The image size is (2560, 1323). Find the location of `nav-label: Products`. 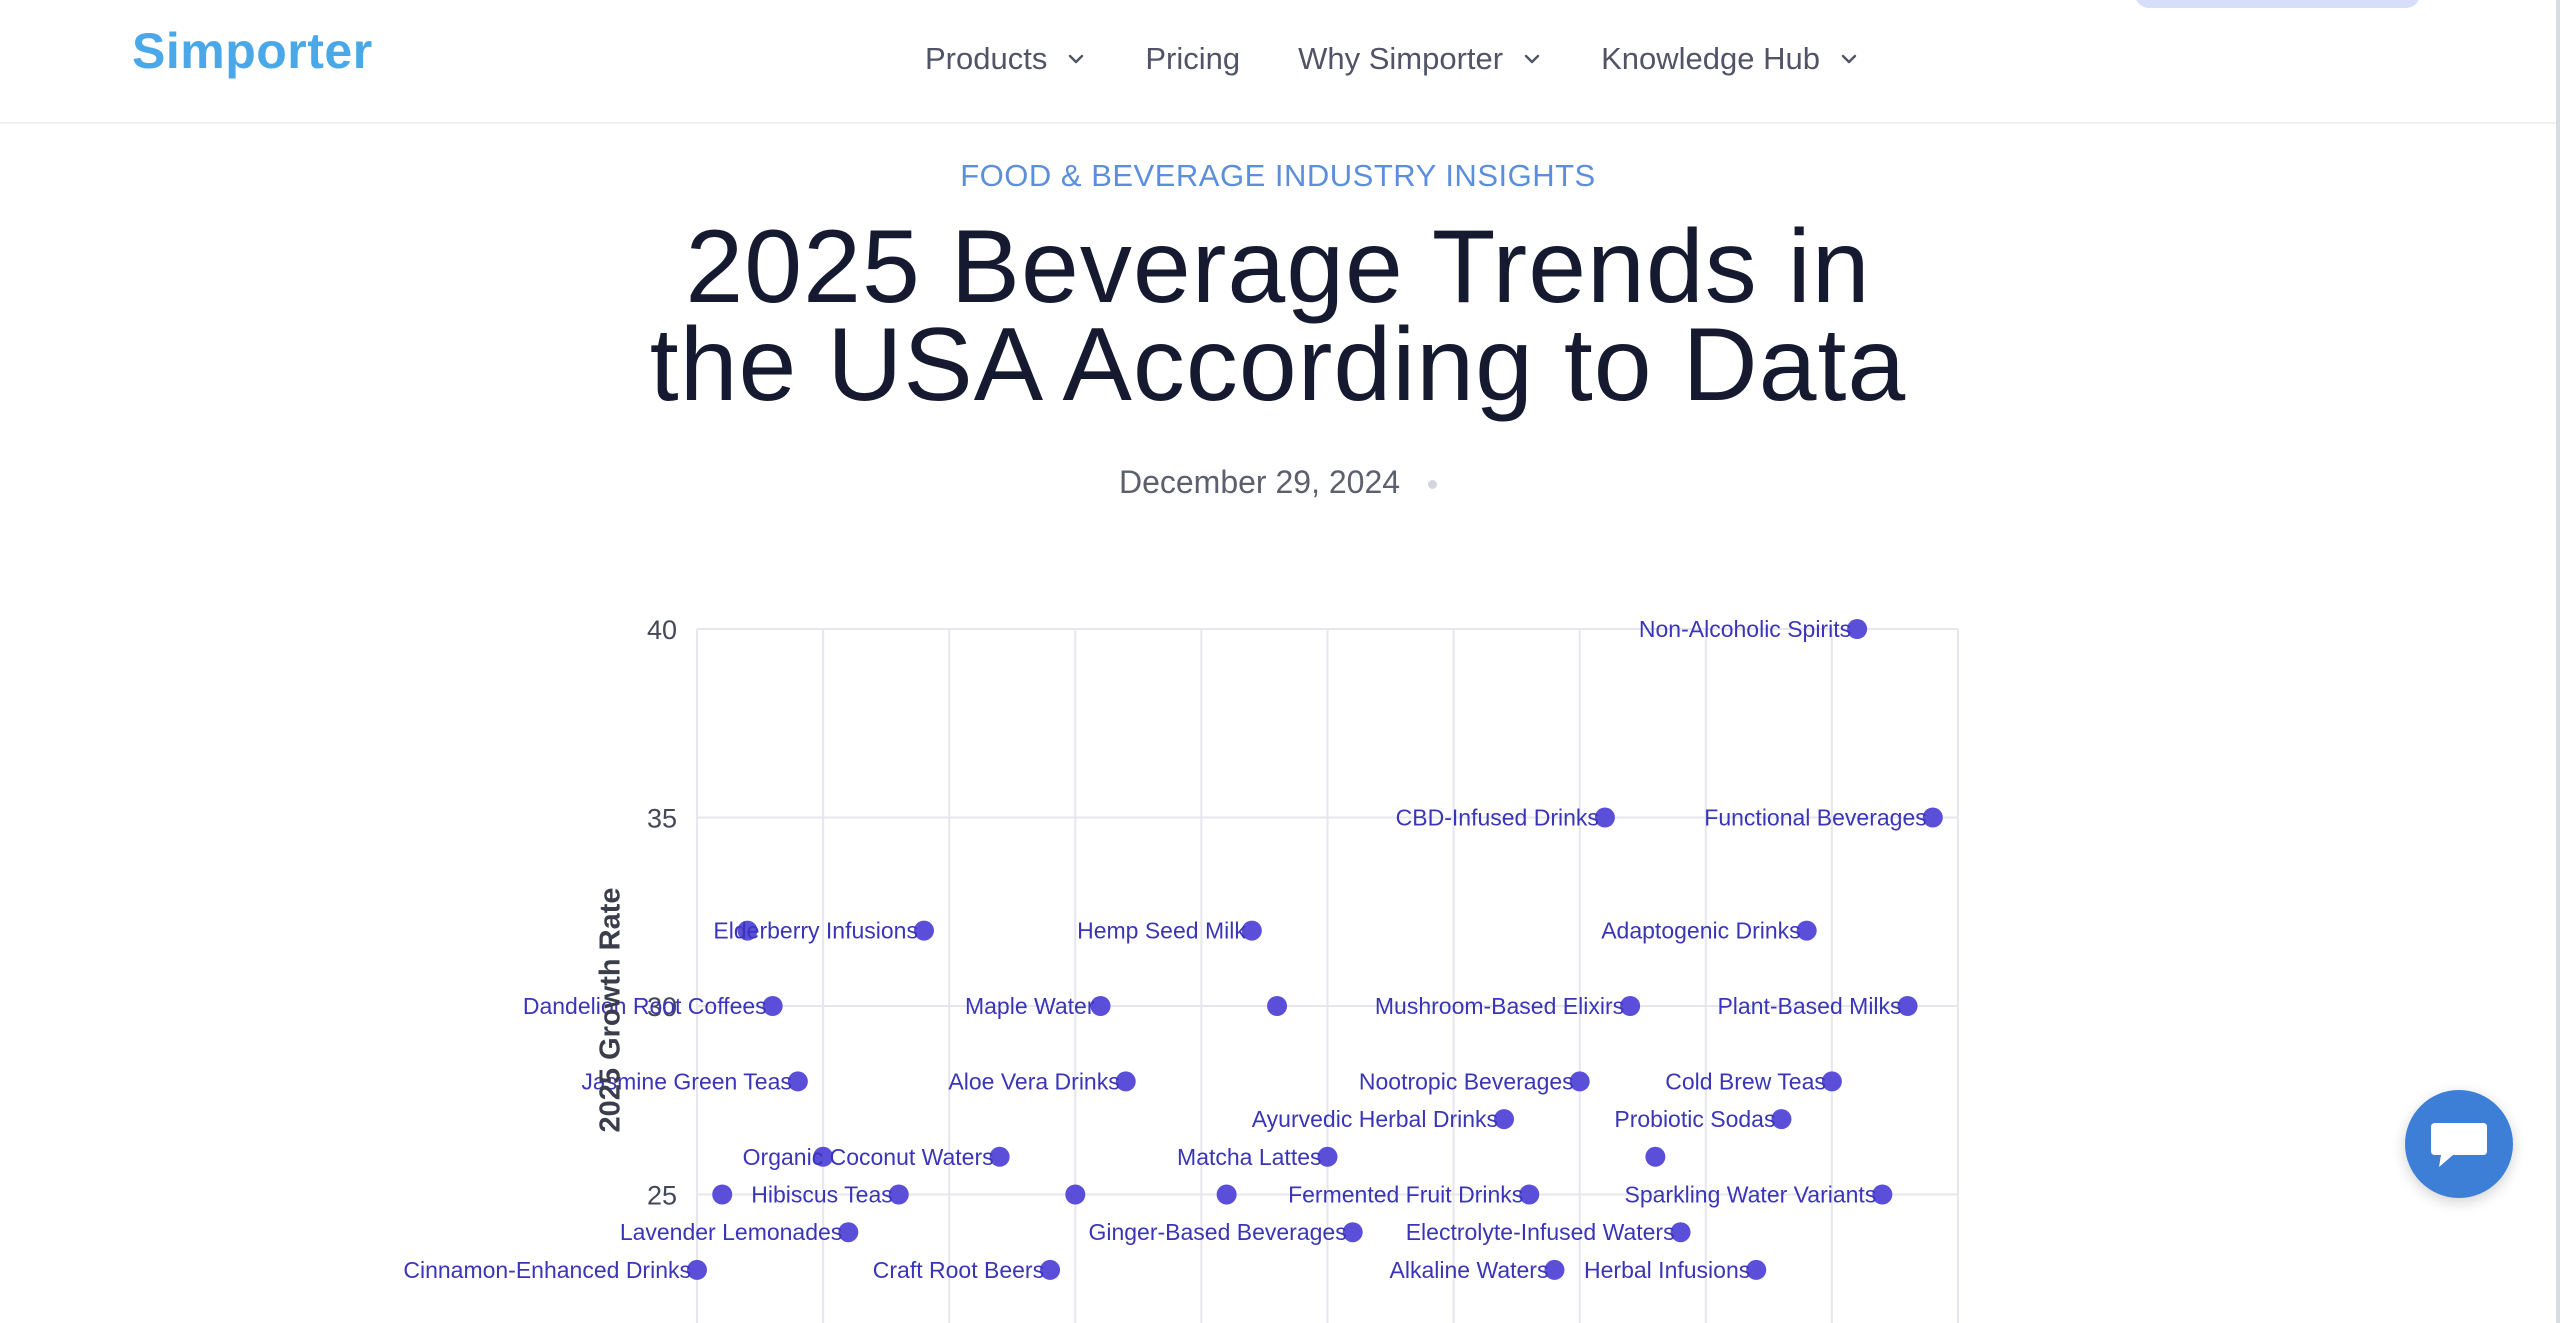

nav-label: Products is located at coordinates (986, 58).